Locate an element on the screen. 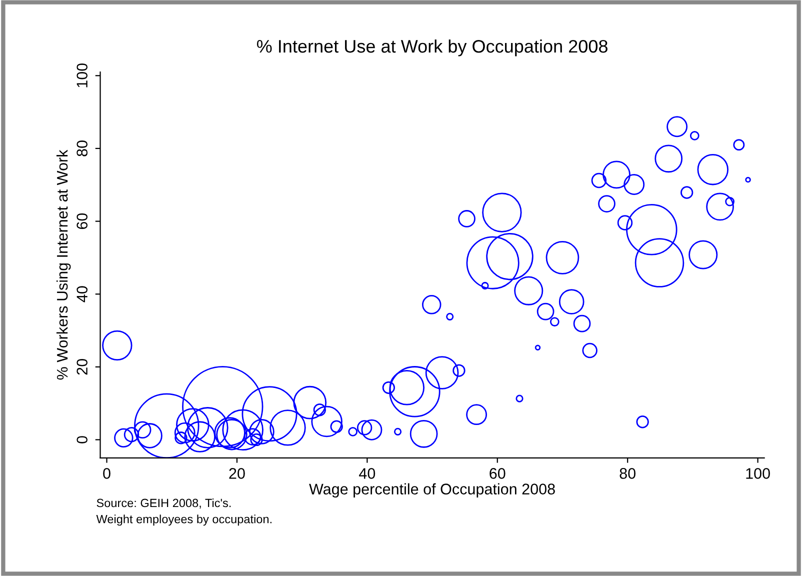 Image resolution: width=802 pixels, height=576 pixels. x-tick-label: 0 is located at coordinates (106, 473).